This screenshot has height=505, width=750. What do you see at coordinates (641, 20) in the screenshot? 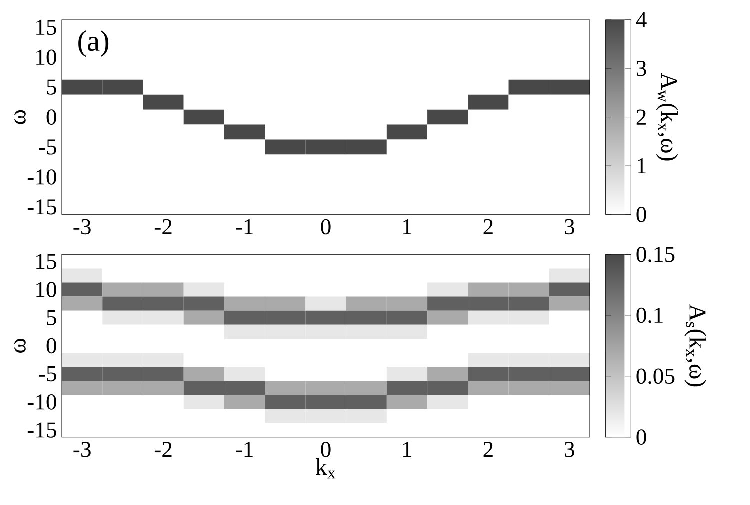
I see `color-bar-label: 4` at bounding box center [641, 20].